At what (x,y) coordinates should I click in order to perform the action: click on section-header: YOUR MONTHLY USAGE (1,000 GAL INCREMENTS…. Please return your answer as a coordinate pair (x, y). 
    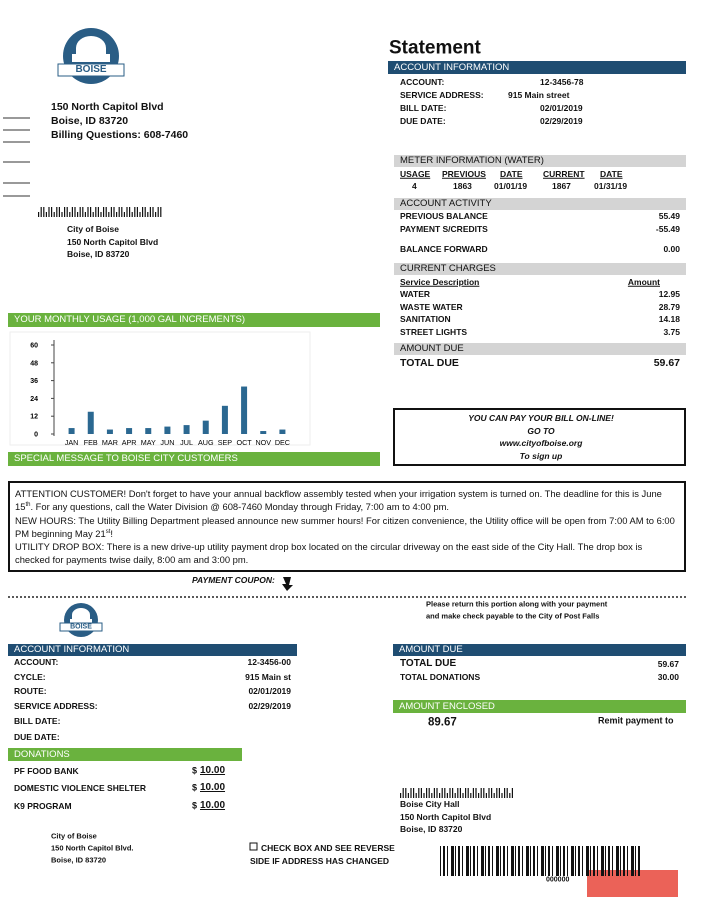
    Looking at the image, I should click on (194, 320).